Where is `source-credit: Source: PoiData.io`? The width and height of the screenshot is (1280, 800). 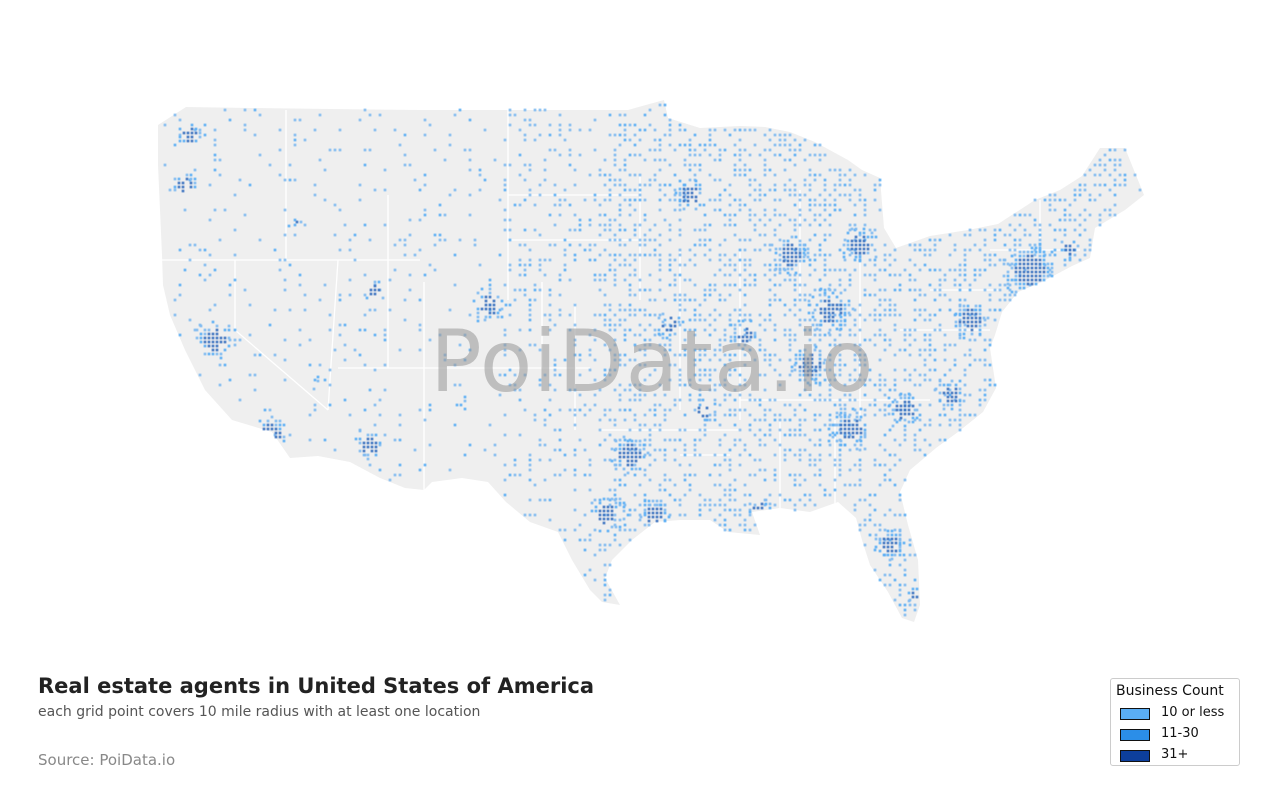
source-credit: Source: PoiData.io is located at coordinates (107, 760).